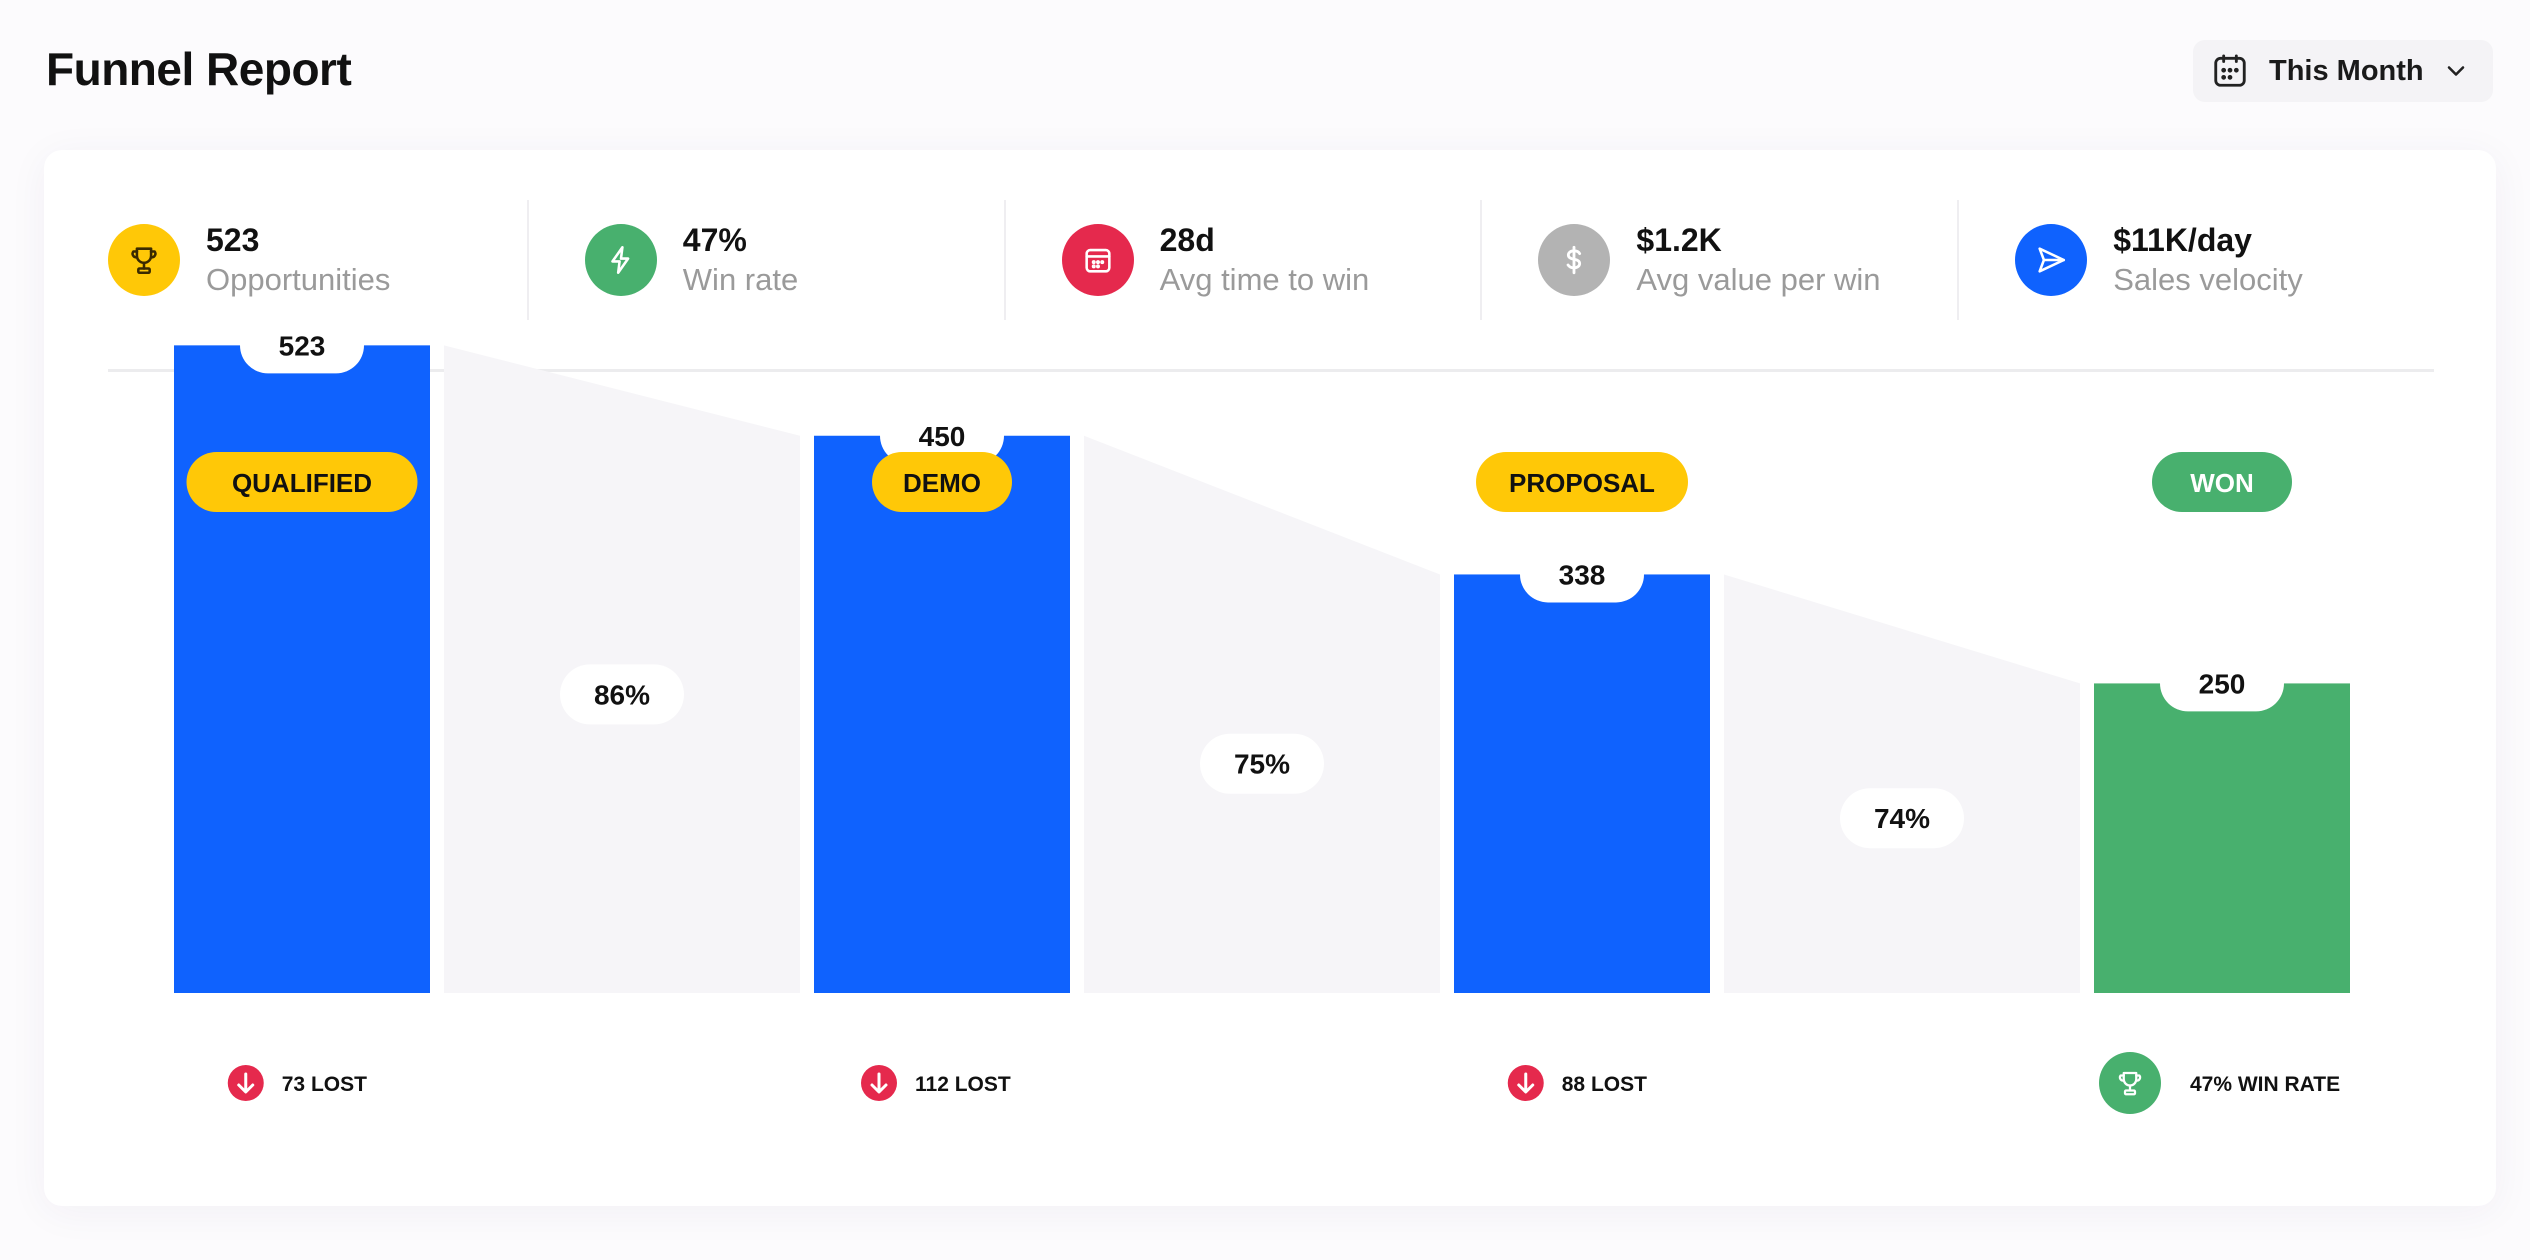  I want to click on bar-value-label: 250, so click(2222, 683).